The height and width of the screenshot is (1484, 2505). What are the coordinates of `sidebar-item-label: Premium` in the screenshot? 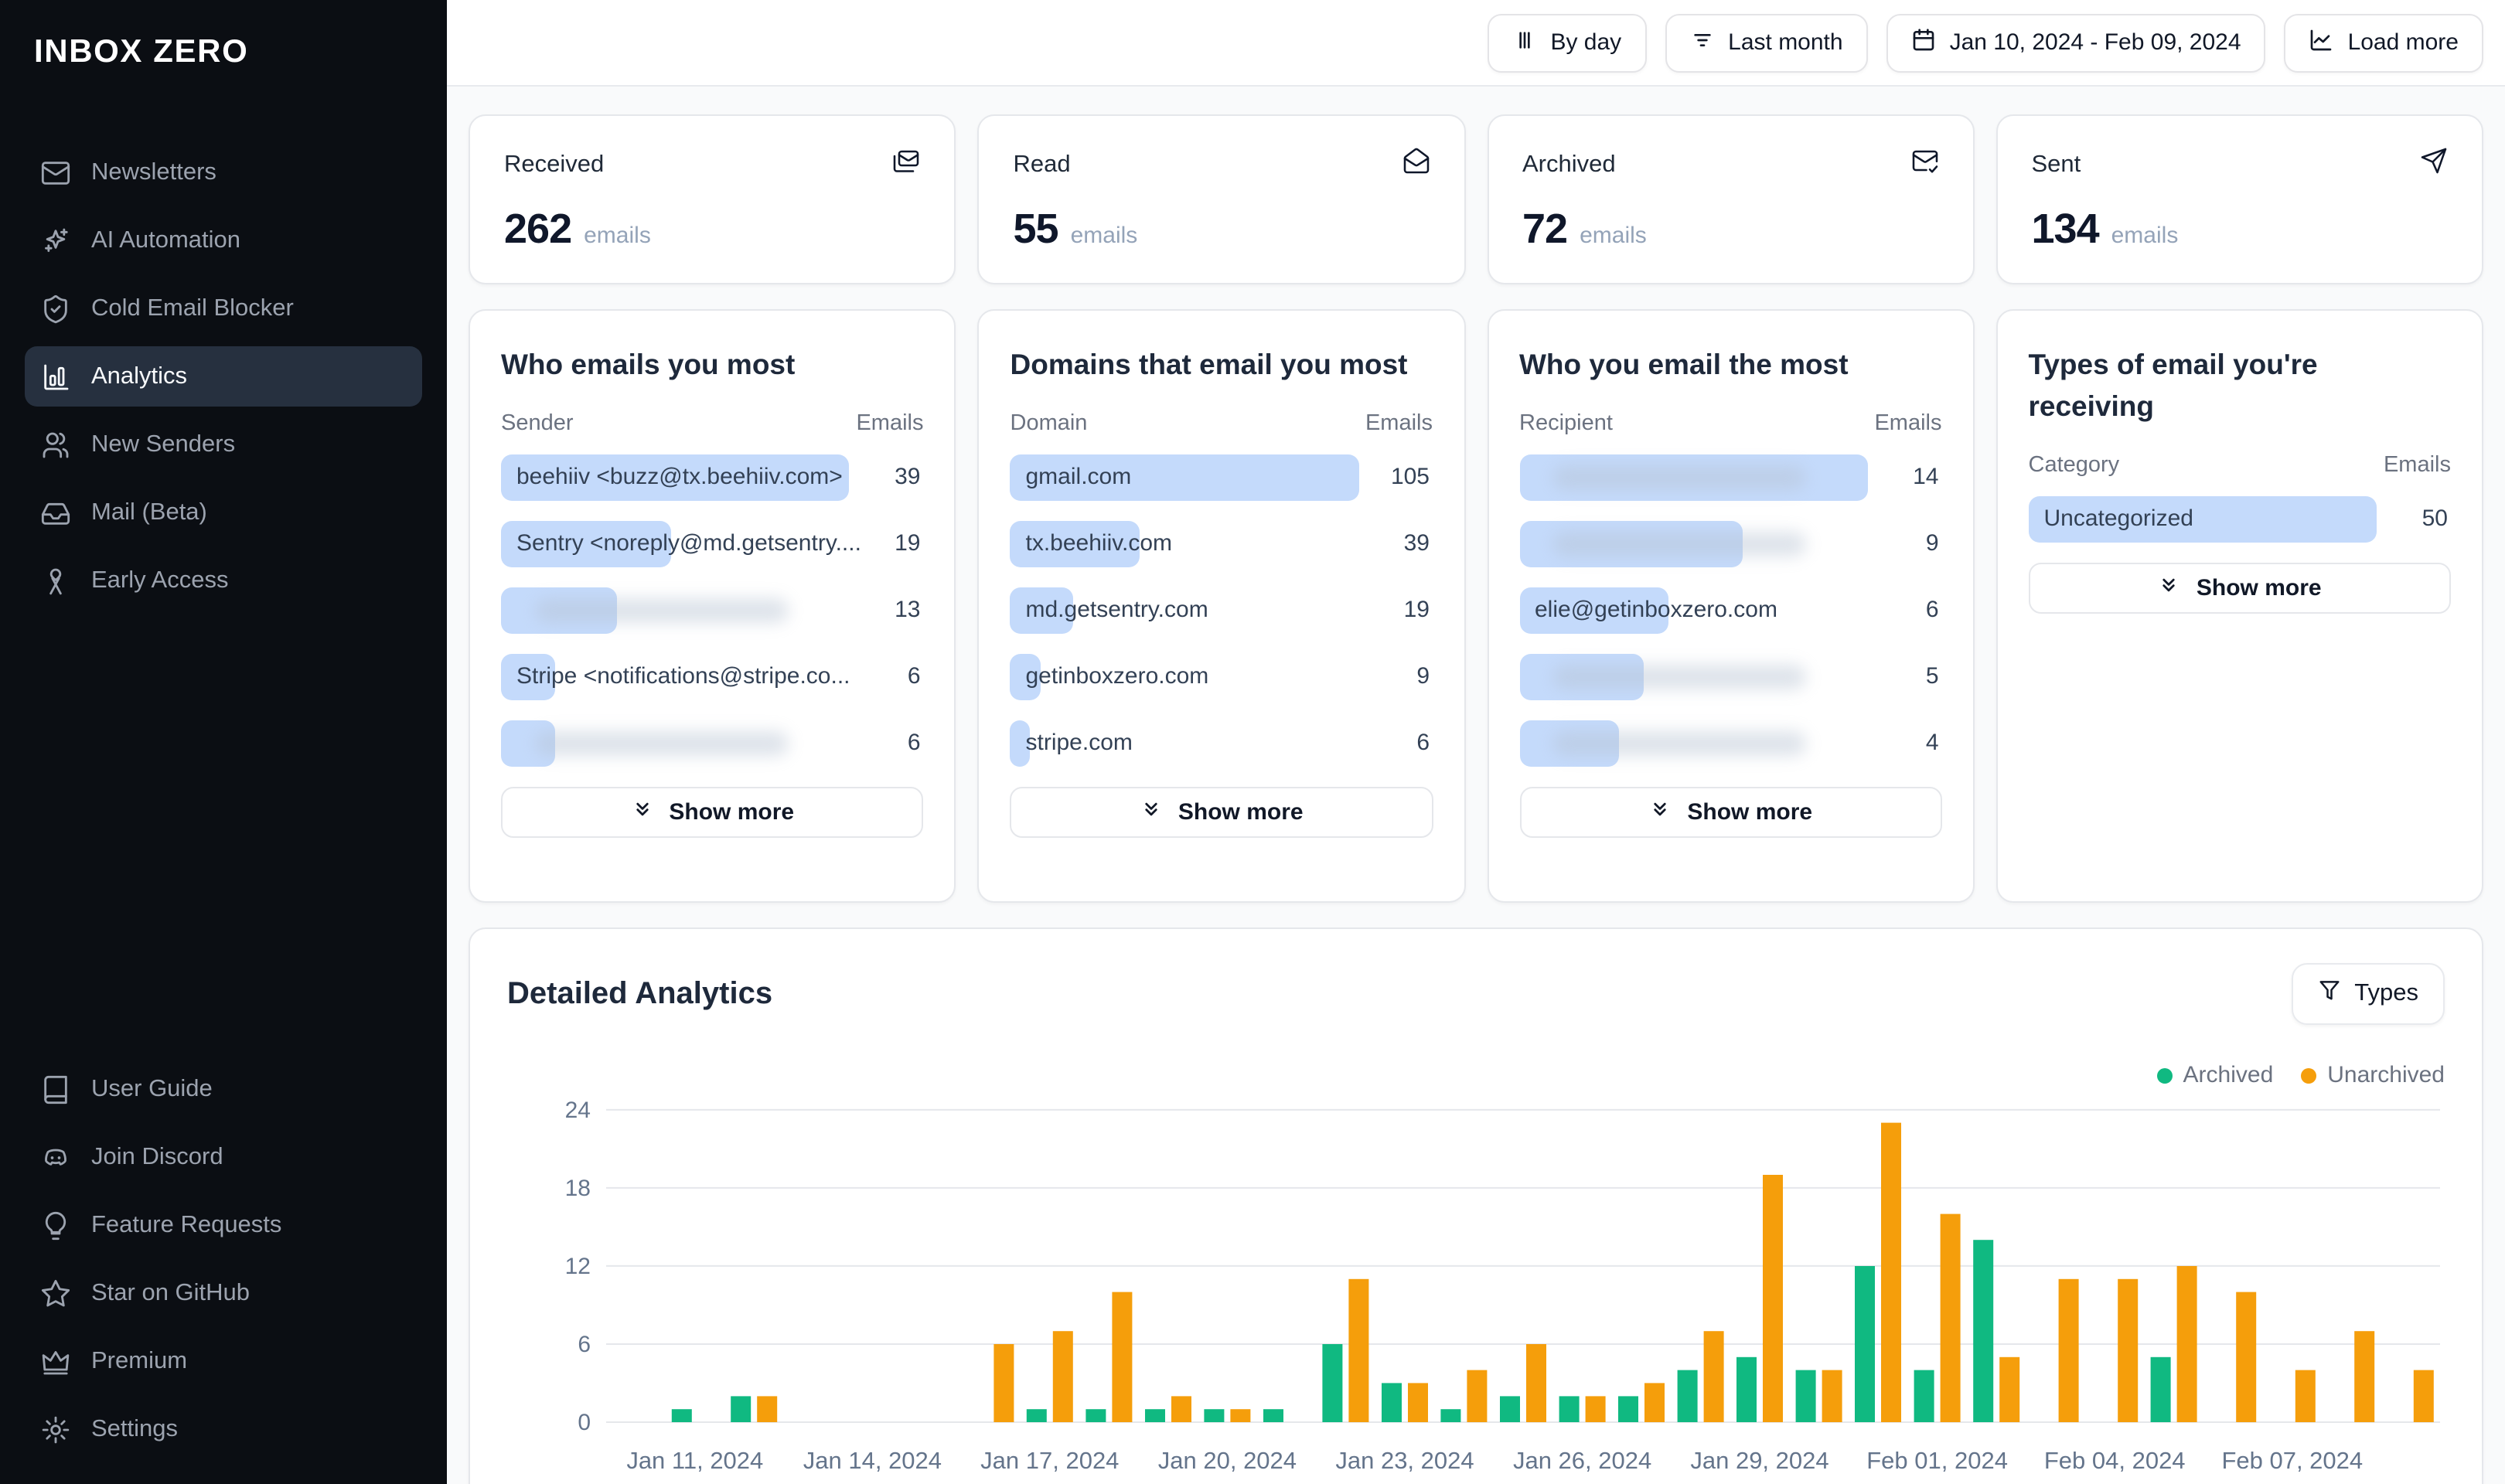 It's located at (139, 1360).